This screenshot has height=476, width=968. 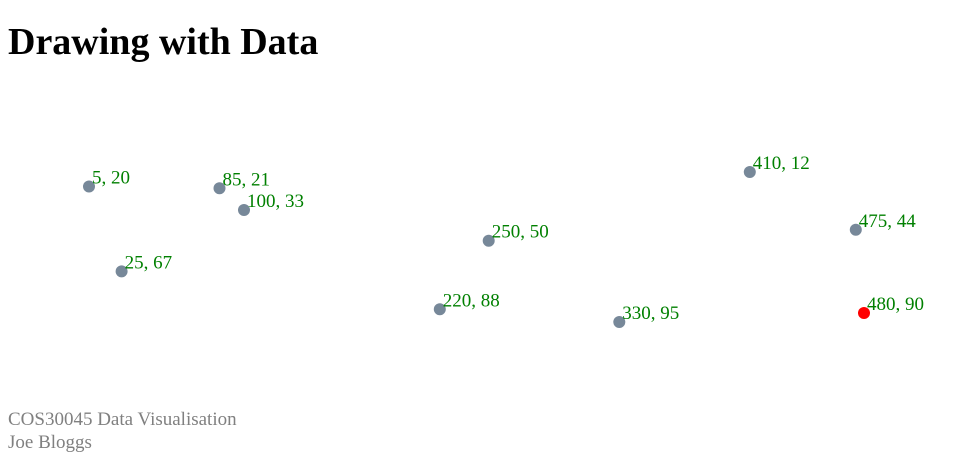 I want to click on data-label: 330, 95, so click(x=650, y=313).